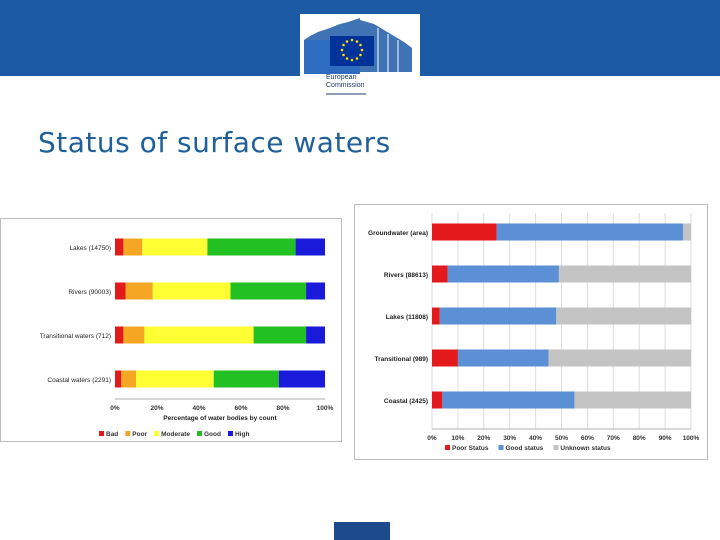 The height and width of the screenshot is (540, 720). Describe the element at coordinates (242, 434) in the screenshot. I see `legend-label: High` at that location.